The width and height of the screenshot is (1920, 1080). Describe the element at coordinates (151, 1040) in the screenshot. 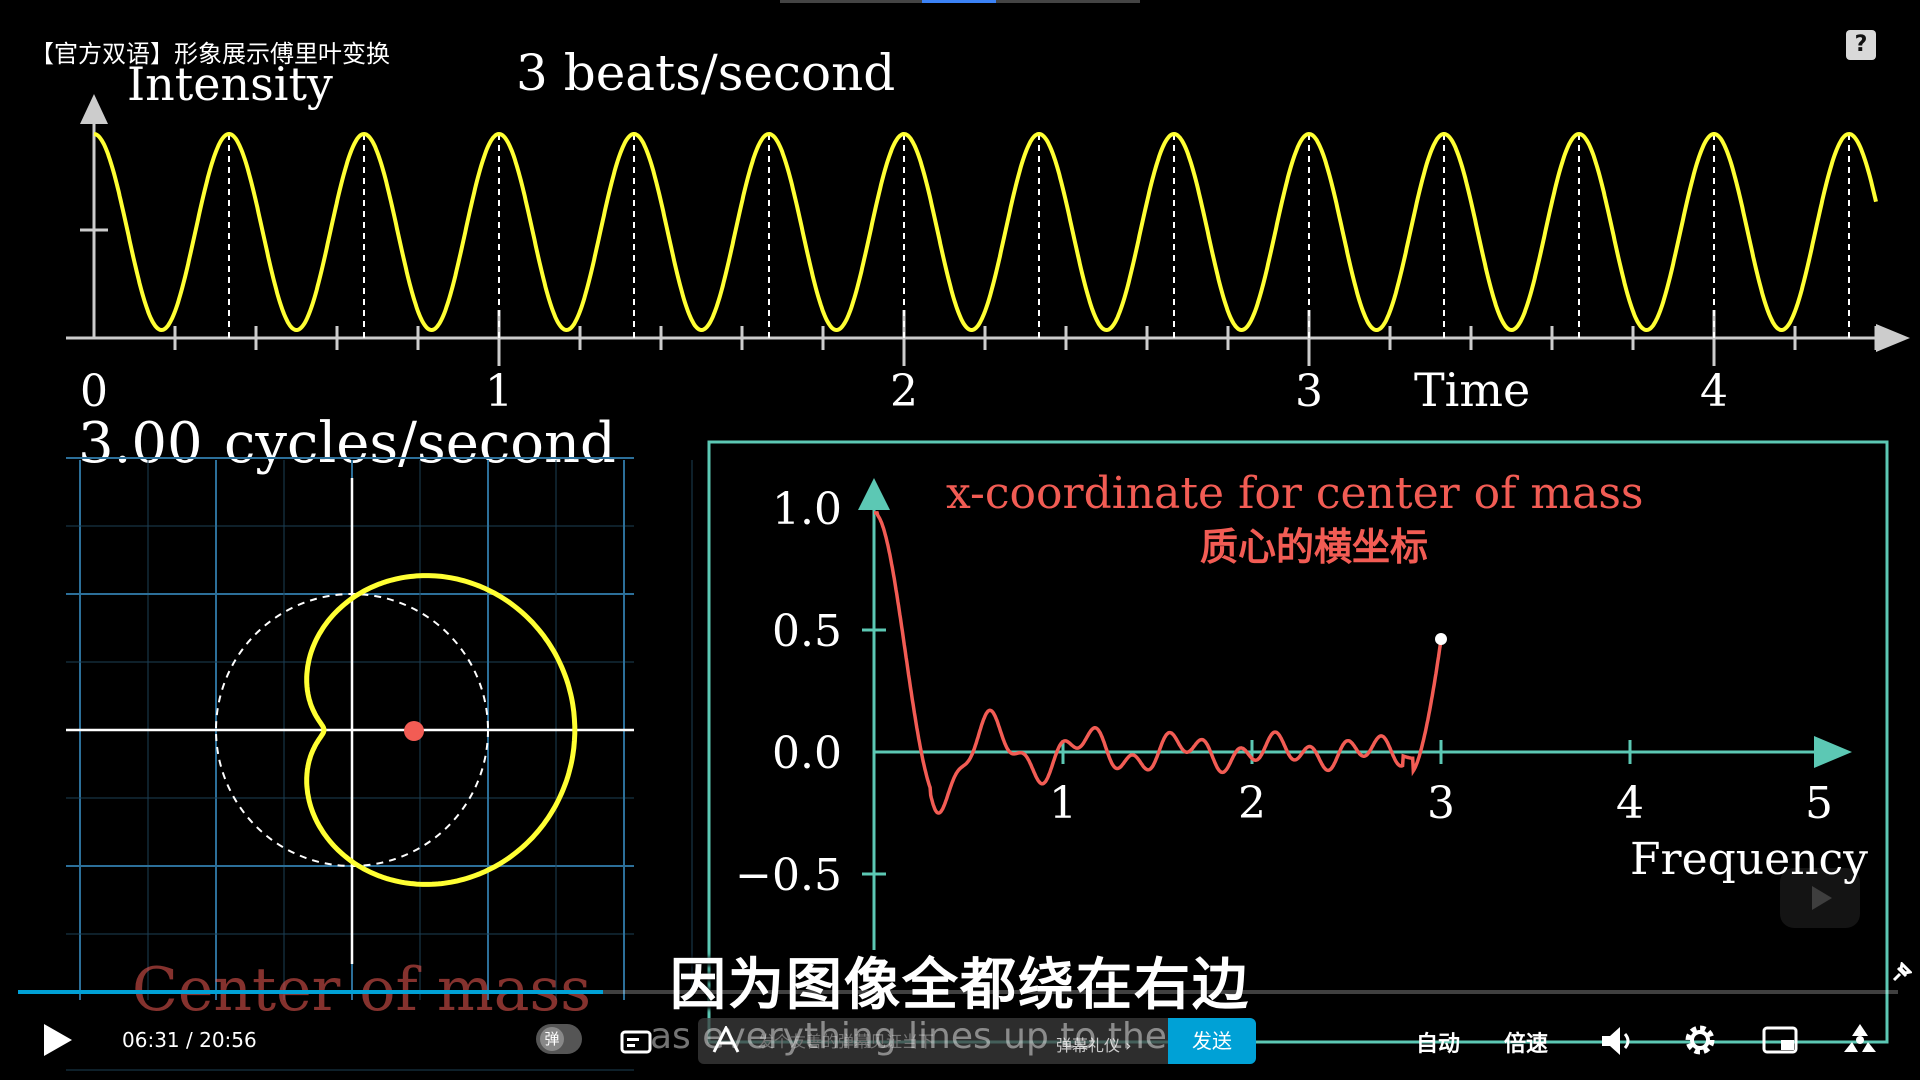

I see `current-time: 06:31` at that location.